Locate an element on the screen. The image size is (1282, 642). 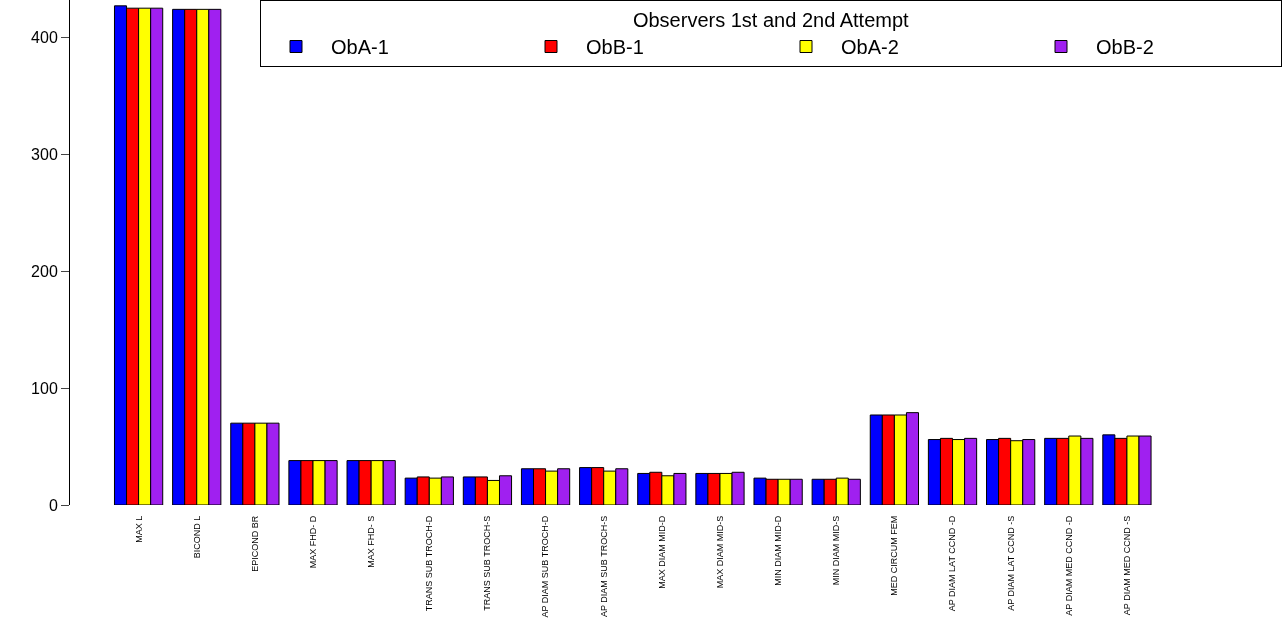
legend-label: ObA-1 is located at coordinates (360, 47).